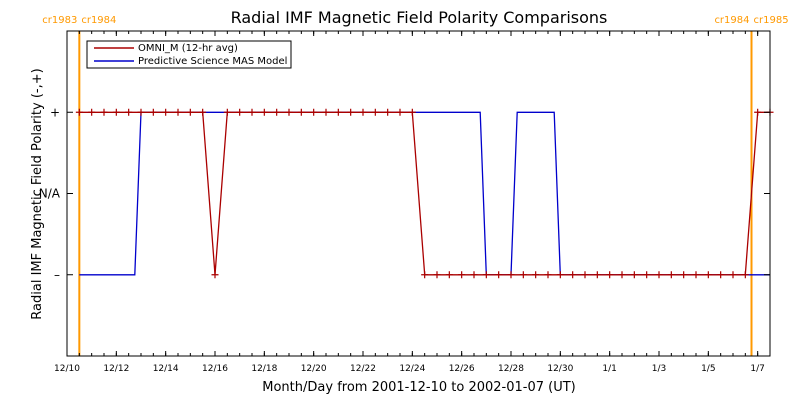 Image resolution: width=800 pixels, height=400 pixels. What do you see at coordinates (511, 369) in the screenshot?
I see `x-tick-label: 12/28` at bounding box center [511, 369].